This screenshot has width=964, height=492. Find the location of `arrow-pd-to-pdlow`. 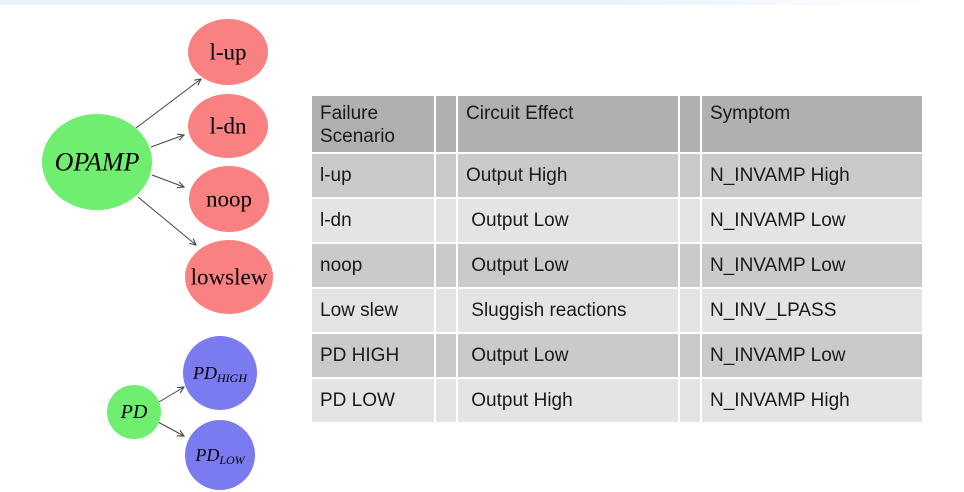

arrow-pd-to-pdlow is located at coordinates (171, 429).